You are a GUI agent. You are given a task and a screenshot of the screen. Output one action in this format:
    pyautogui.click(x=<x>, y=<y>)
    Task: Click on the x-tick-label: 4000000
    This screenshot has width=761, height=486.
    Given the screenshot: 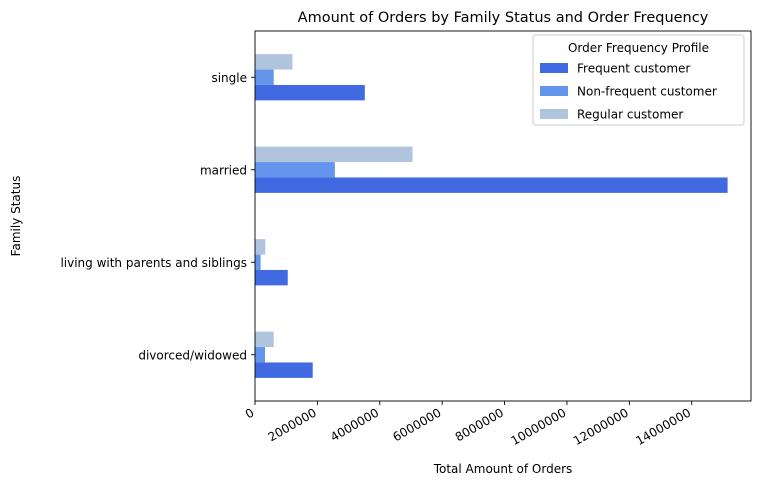 What is the action you would take?
    pyautogui.click(x=354, y=424)
    